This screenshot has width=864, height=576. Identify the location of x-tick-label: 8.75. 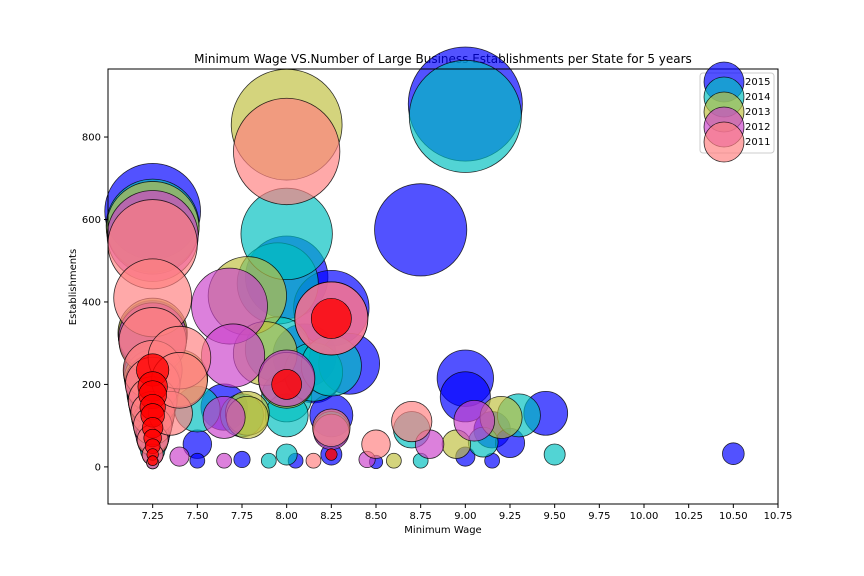
(421, 516).